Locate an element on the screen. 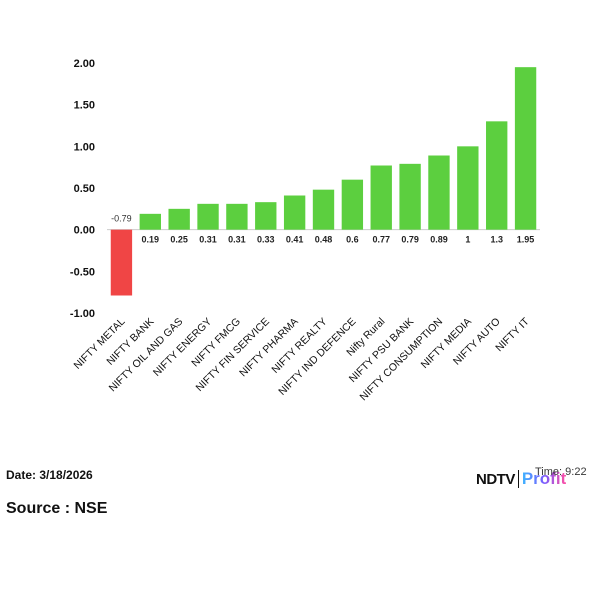 This screenshot has height=600, width=600. value-label: 0.41 is located at coordinates (295, 240).